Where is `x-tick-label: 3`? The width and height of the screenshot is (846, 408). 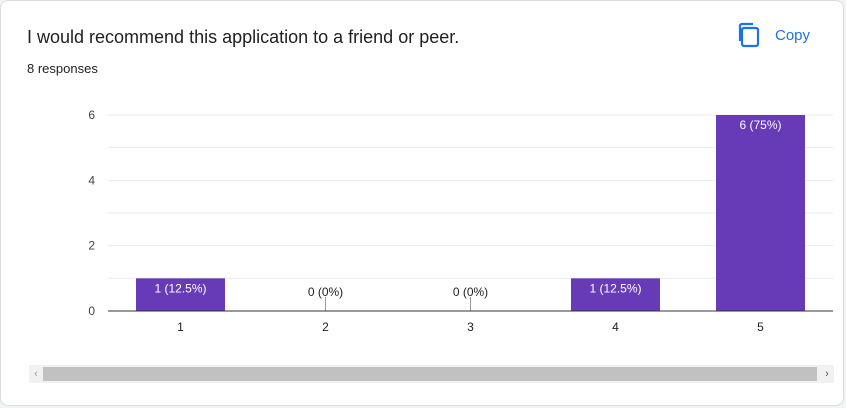 x-tick-label: 3 is located at coordinates (470, 327).